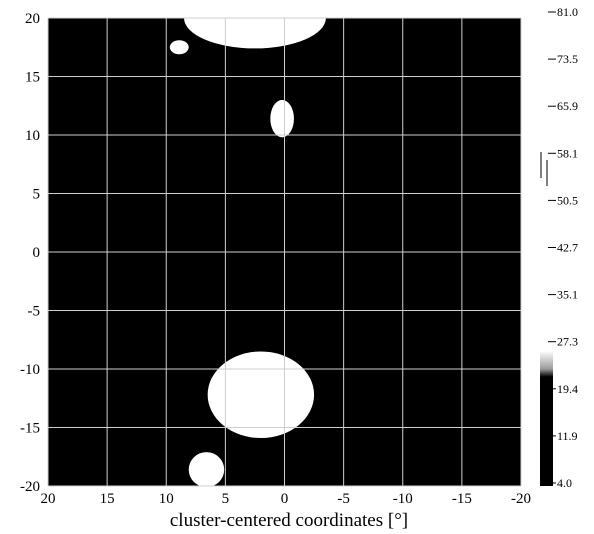  What do you see at coordinates (564, 483) in the screenshot?
I see `colorbar-tick-label: 4.0` at bounding box center [564, 483].